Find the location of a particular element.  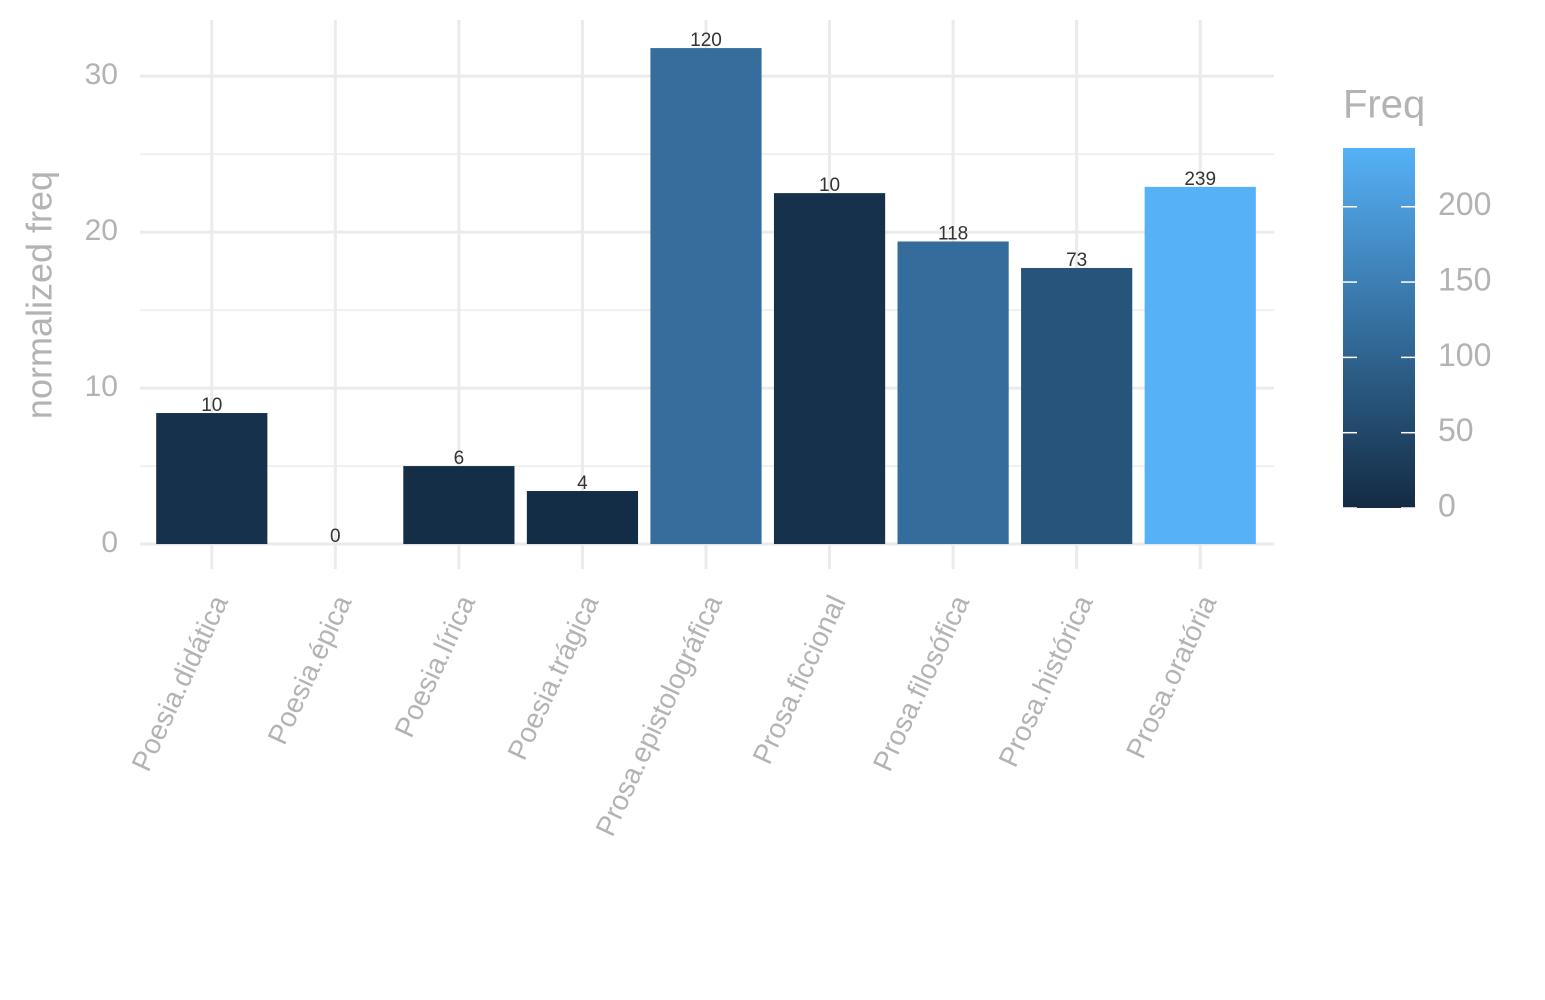

data-label: 73 is located at coordinates (1076, 260).